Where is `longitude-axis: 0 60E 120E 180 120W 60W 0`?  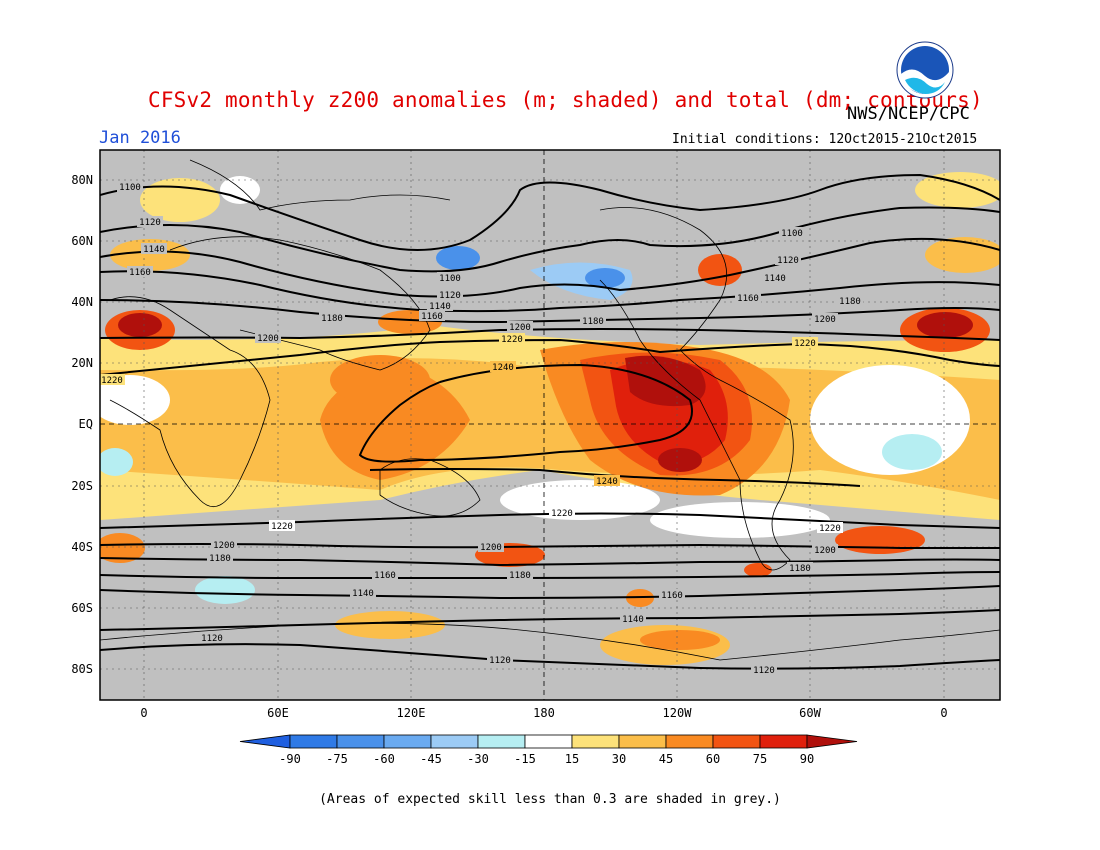 longitude-axis: 0 60E 120E 180 120W 60W 0 is located at coordinates (543, 713).